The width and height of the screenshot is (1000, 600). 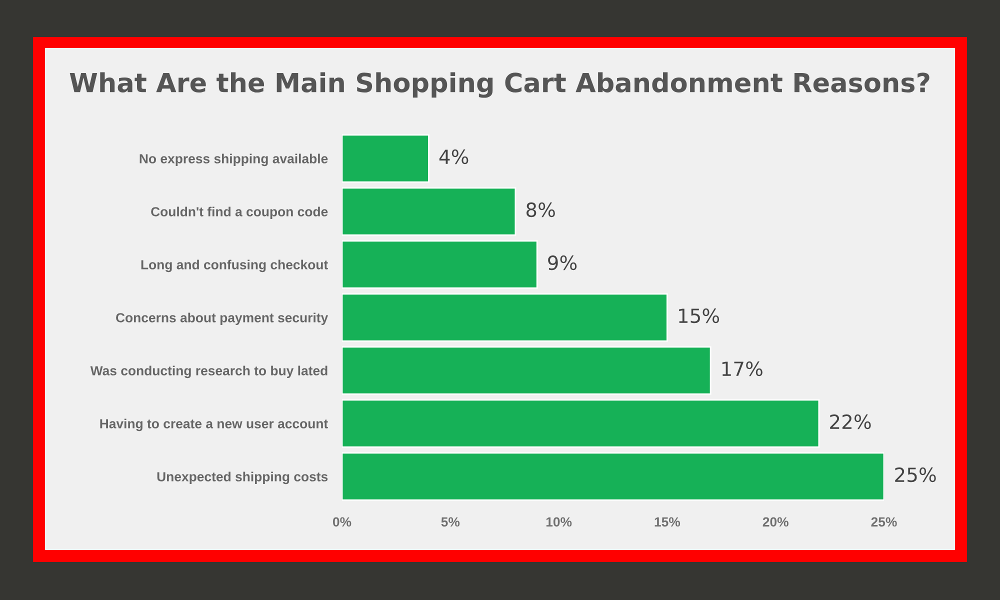 I want to click on x-tick-label: 5%, so click(x=450, y=522).